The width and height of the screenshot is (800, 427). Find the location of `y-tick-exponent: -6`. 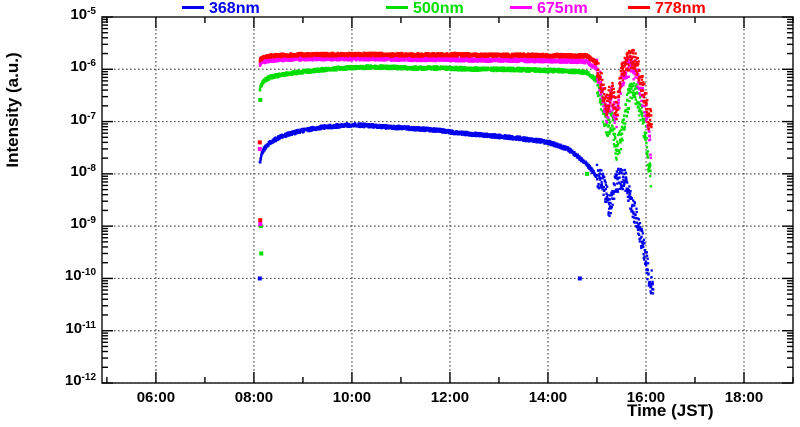

y-tick-exponent: -6 is located at coordinates (91, 64).